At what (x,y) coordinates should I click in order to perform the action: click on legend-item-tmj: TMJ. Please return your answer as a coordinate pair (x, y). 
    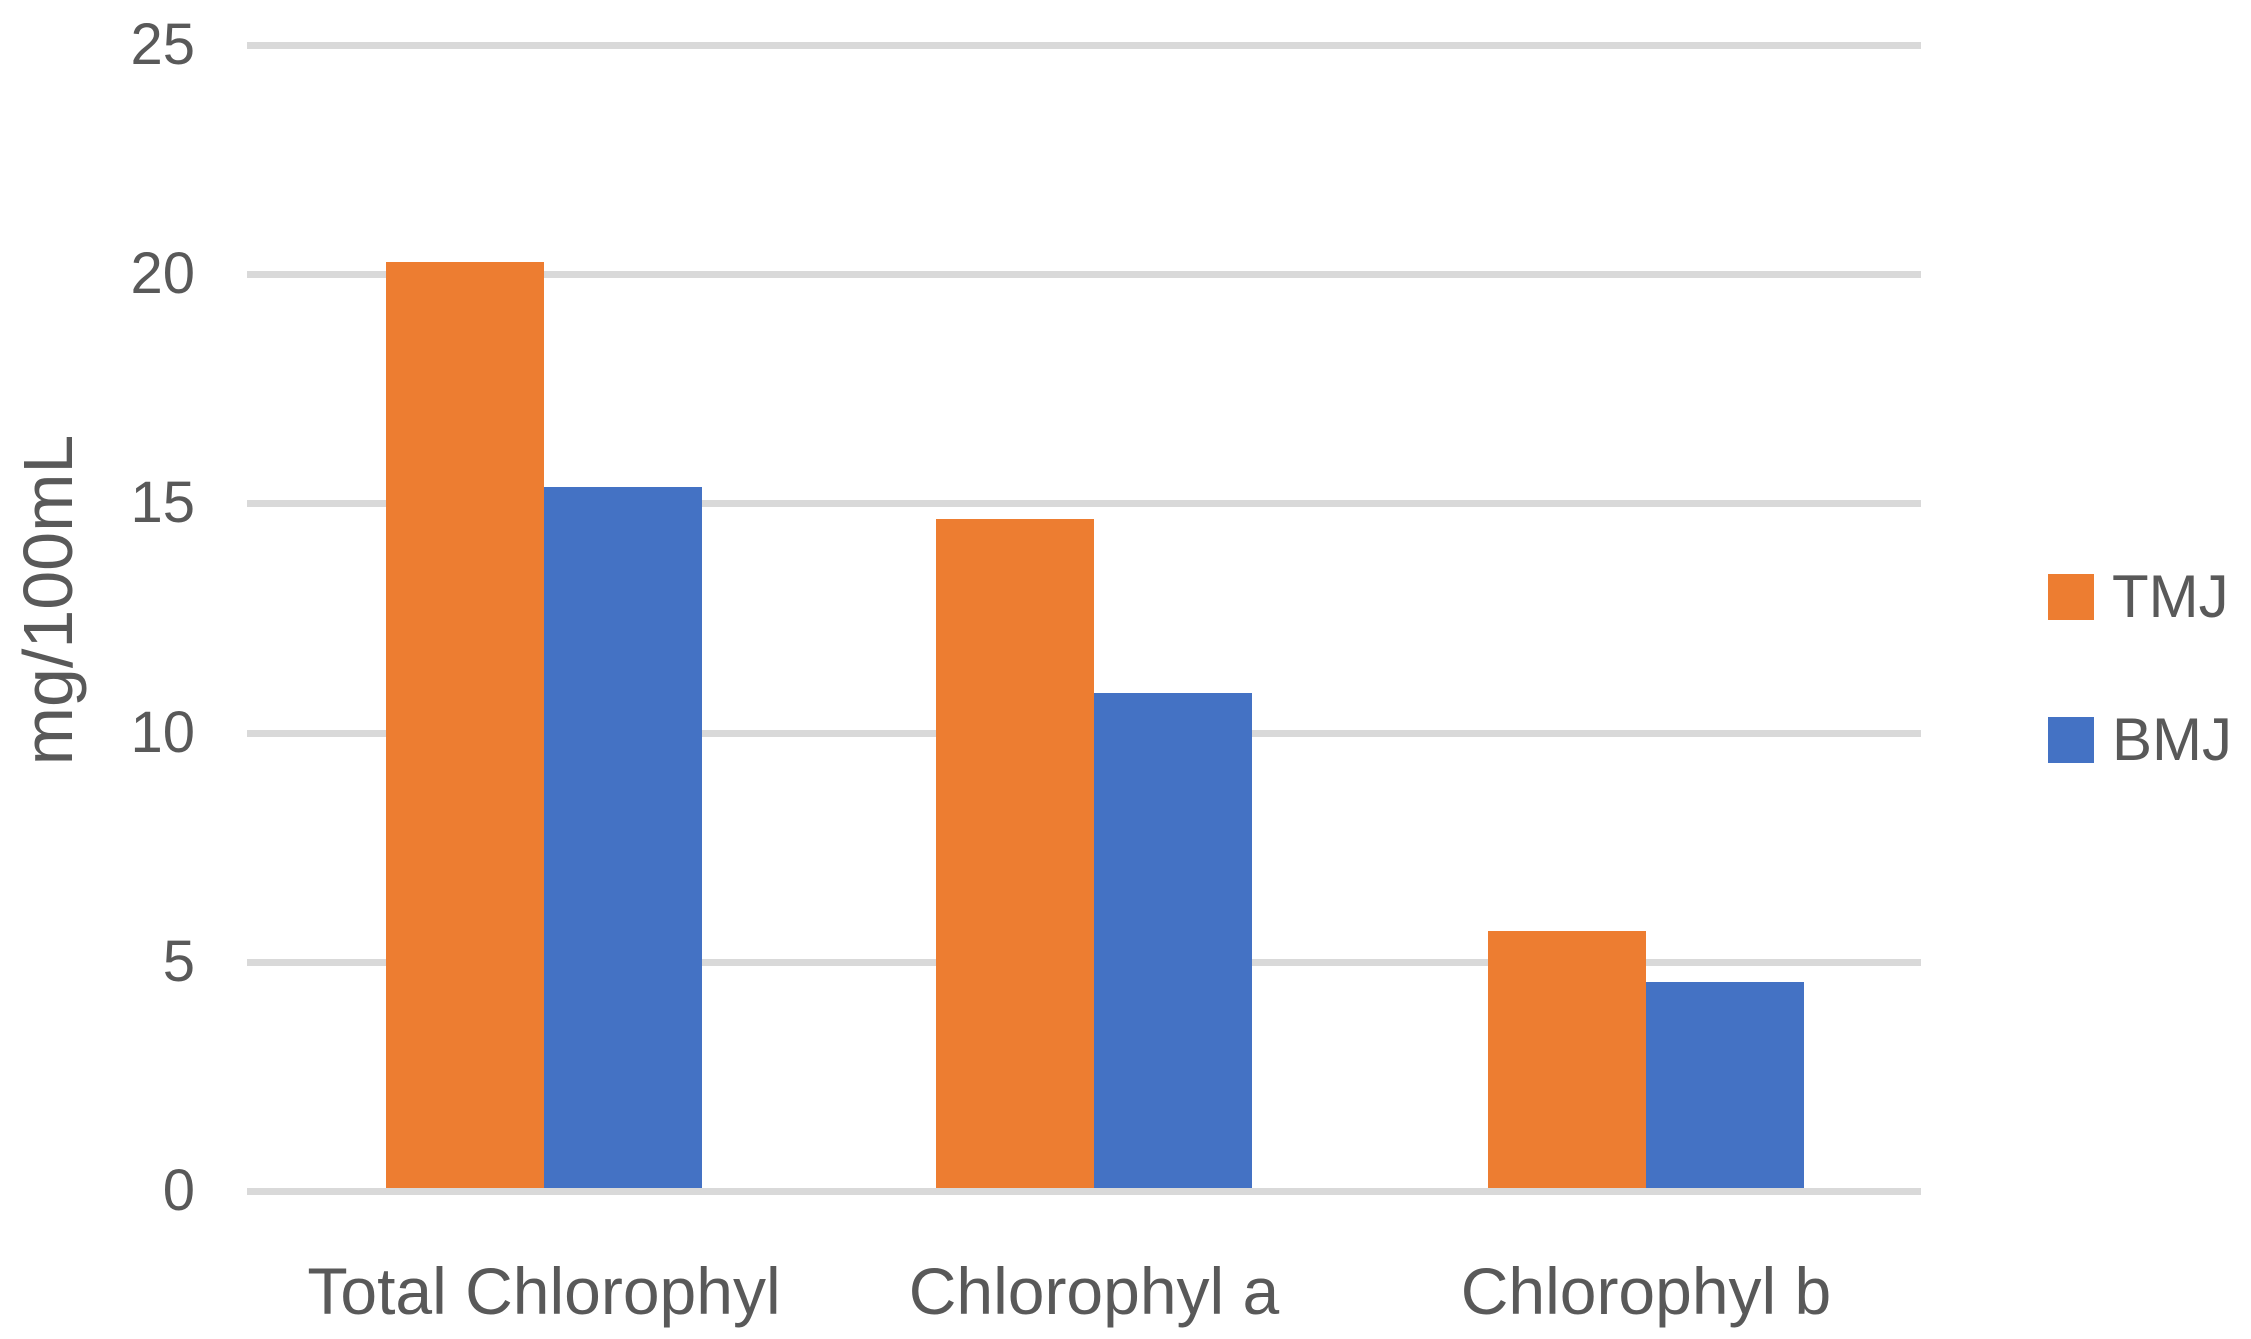
    Looking at the image, I should click on (2138, 597).